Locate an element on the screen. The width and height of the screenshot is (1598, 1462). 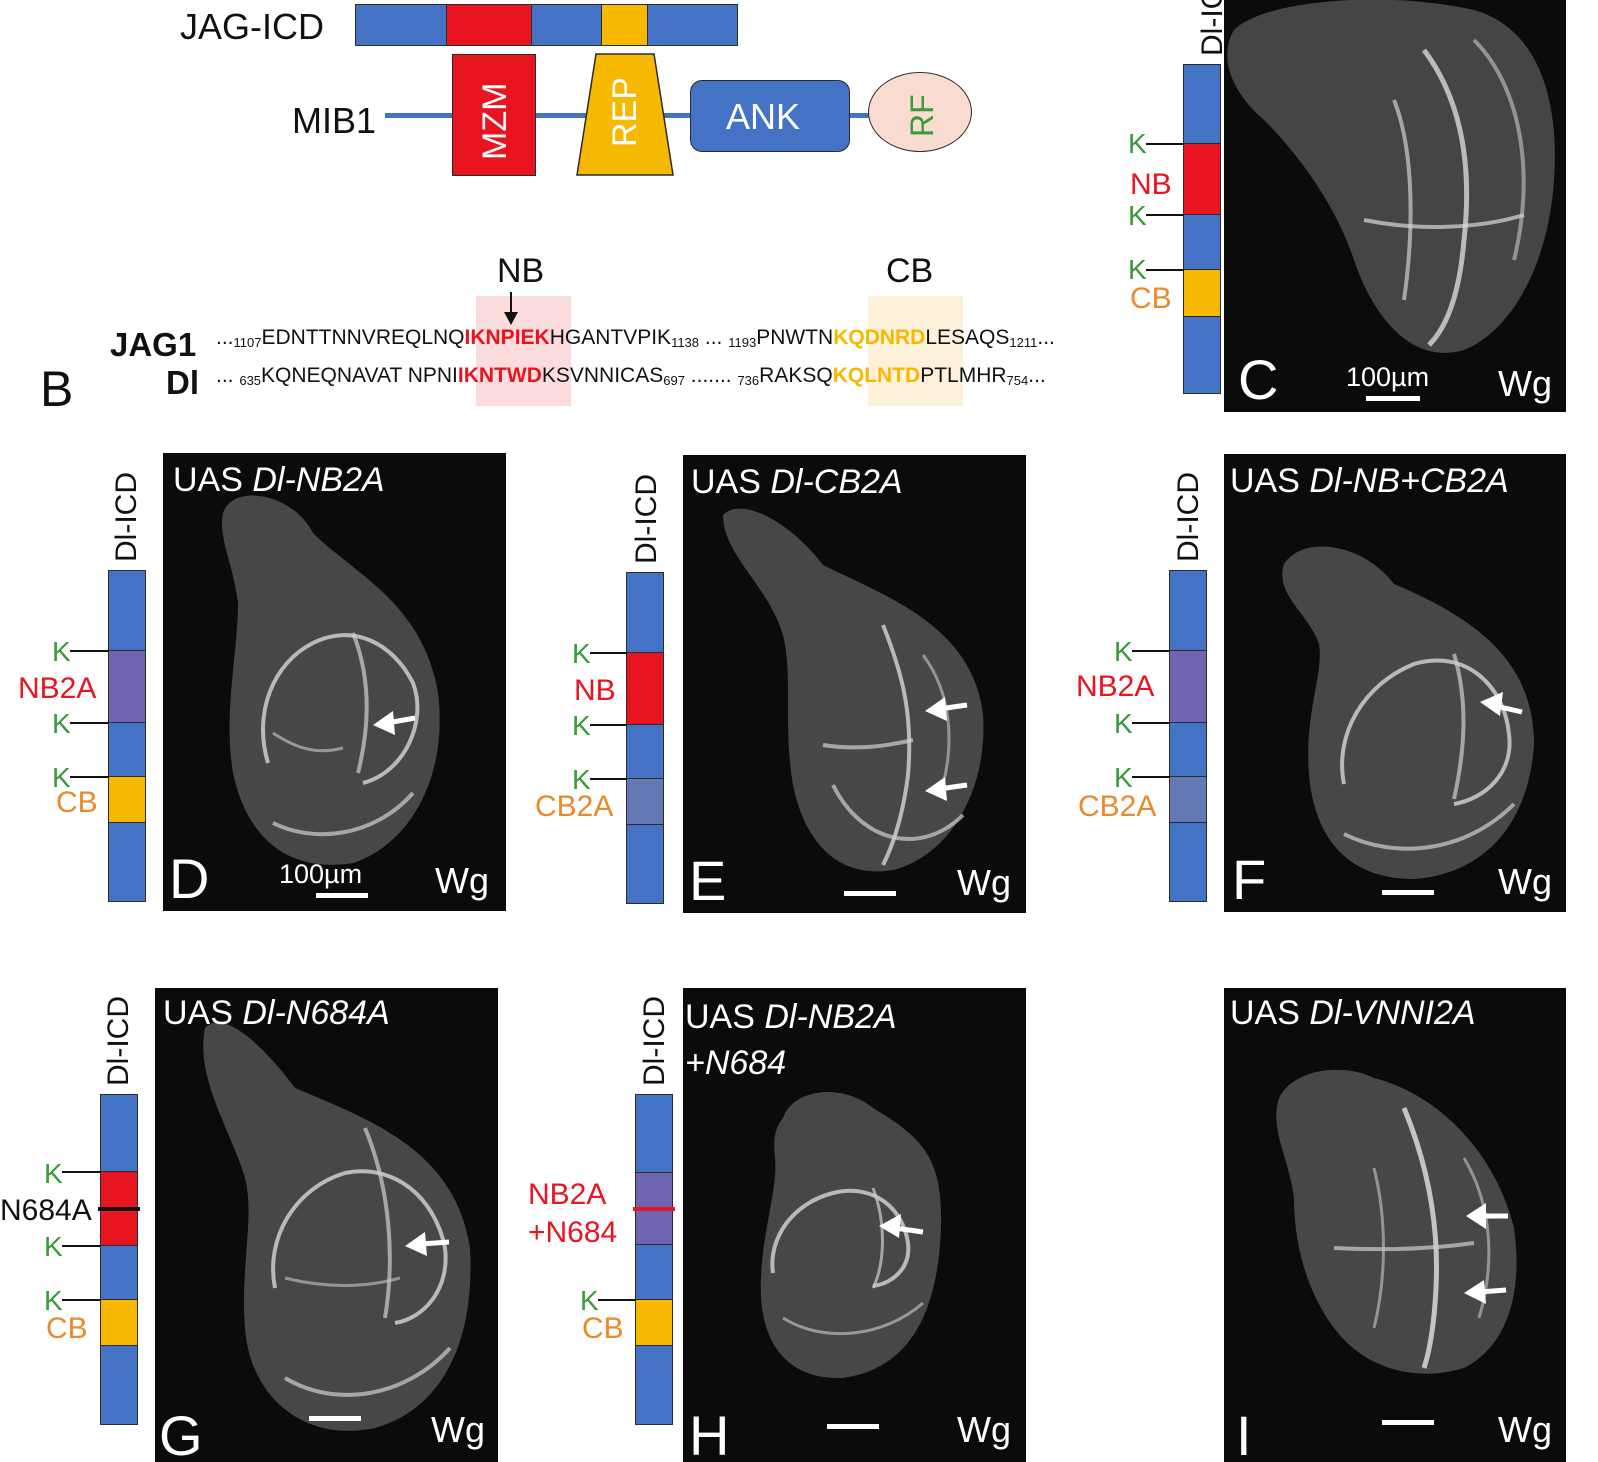
jag-icd-seg-red is located at coordinates (489, 25).